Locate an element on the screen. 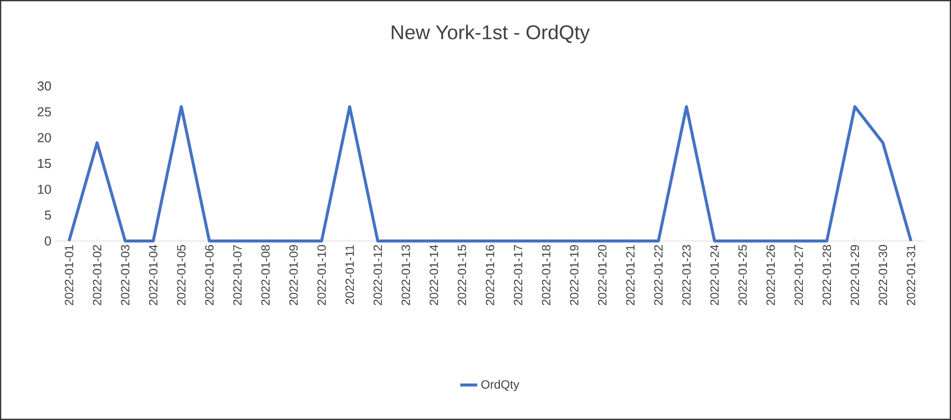 The image size is (951, 420). x-tick-label: 2022-01-23 is located at coordinates (686, 275).